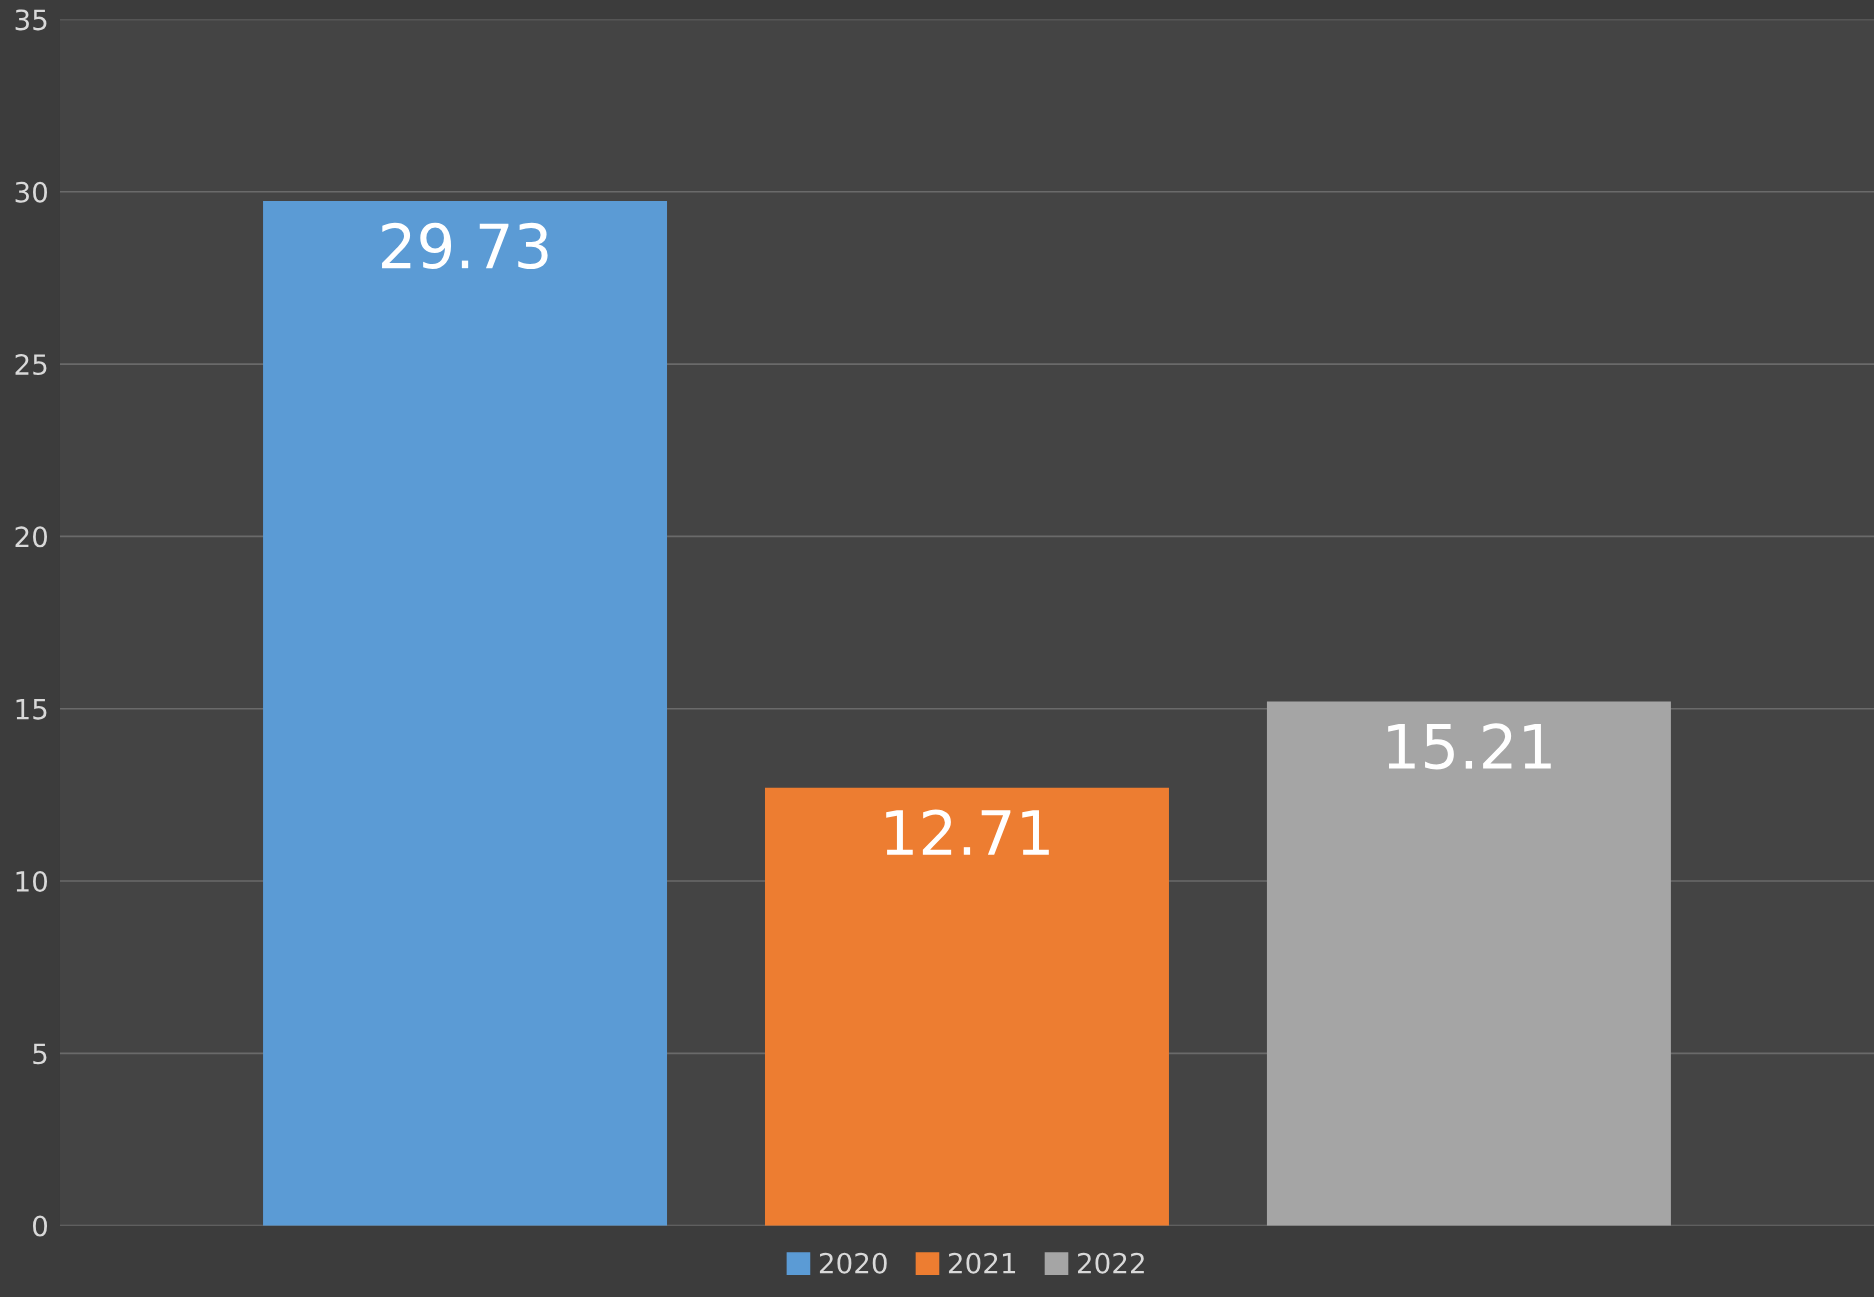 The width and height of the screenshot is (1874, 1297). I want to click on data-label: 12.71, so click(967, 832).